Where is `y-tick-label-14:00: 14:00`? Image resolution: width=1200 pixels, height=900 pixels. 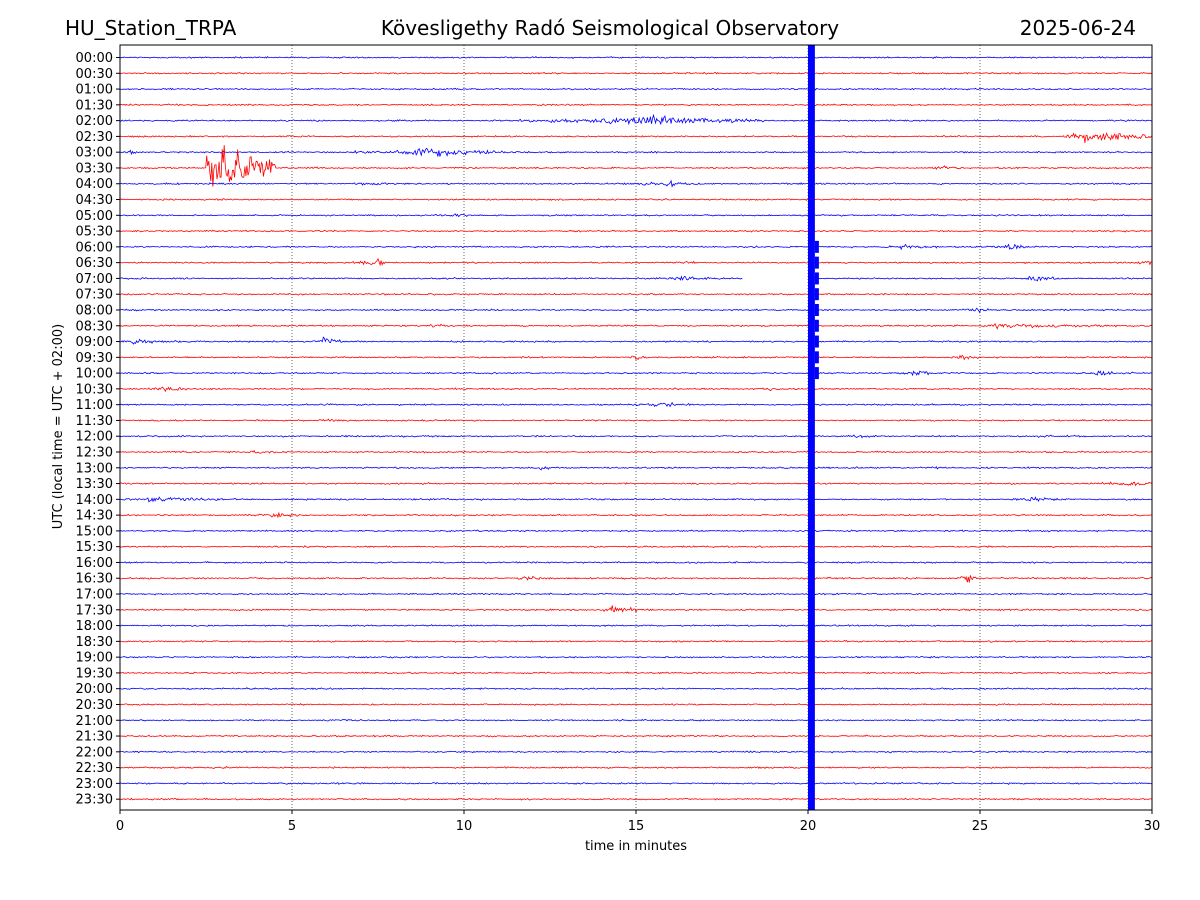
y-tick-label-14:00: 14:00 is located at coordinates (94, 500).